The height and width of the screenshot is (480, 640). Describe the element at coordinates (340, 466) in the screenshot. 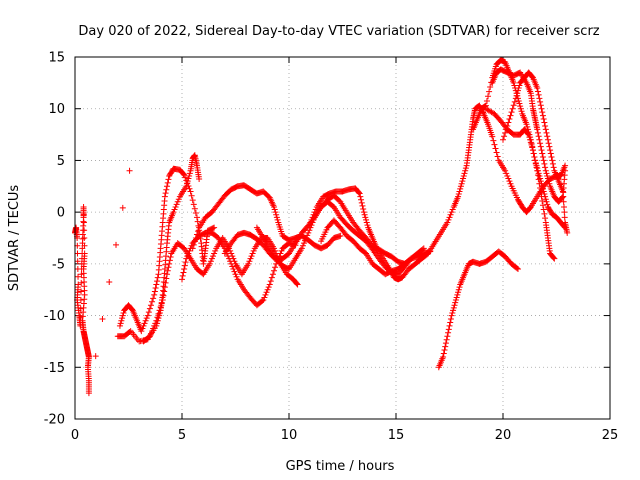

I see `x-axis-label: GPS time / hours` at that location.